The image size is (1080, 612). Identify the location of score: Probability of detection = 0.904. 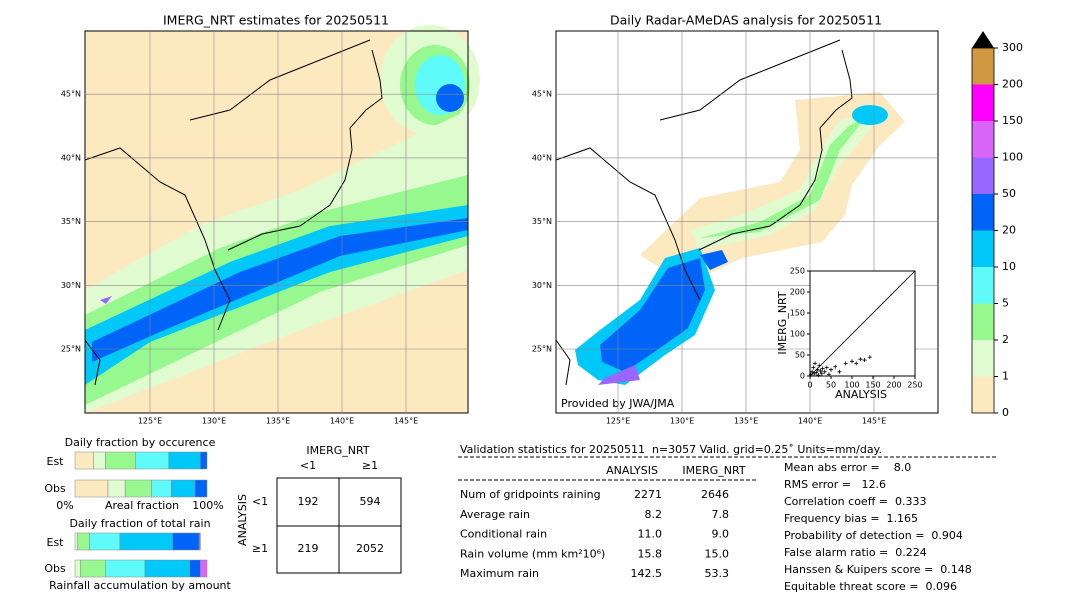
(873, 535).